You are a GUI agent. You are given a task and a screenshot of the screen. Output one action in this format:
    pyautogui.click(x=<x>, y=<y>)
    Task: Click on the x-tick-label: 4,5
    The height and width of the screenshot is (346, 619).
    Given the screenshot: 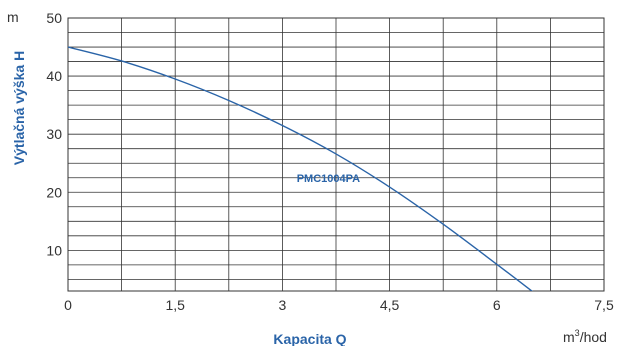 What is the action you would take?
    pyautogui.click(x=390, y=305)
    